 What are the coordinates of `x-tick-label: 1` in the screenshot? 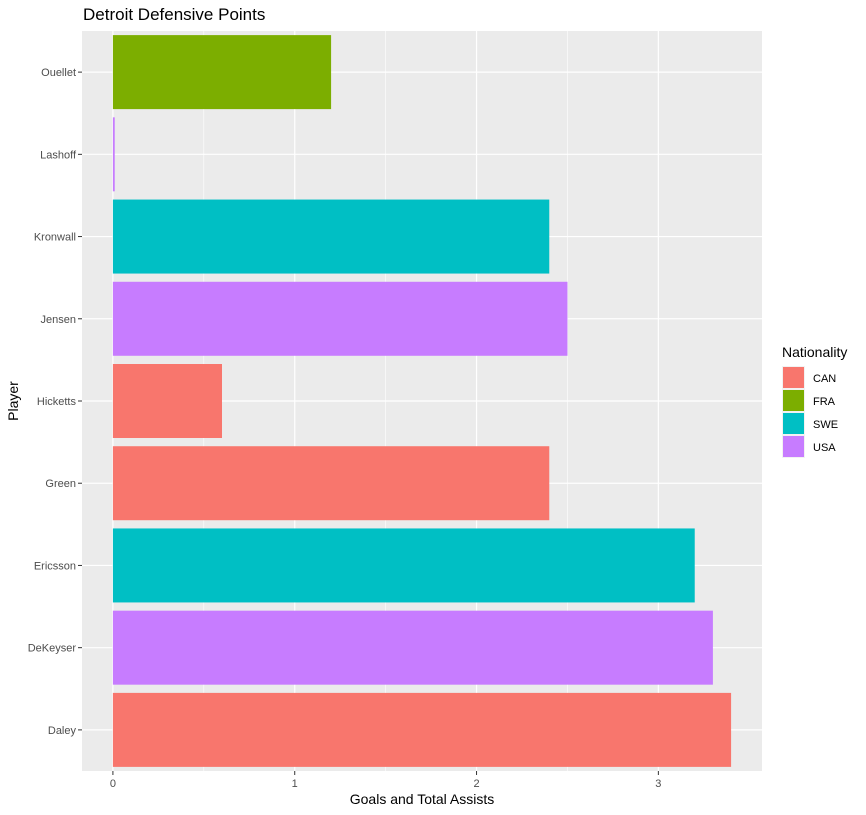 It's located at (295, 784).